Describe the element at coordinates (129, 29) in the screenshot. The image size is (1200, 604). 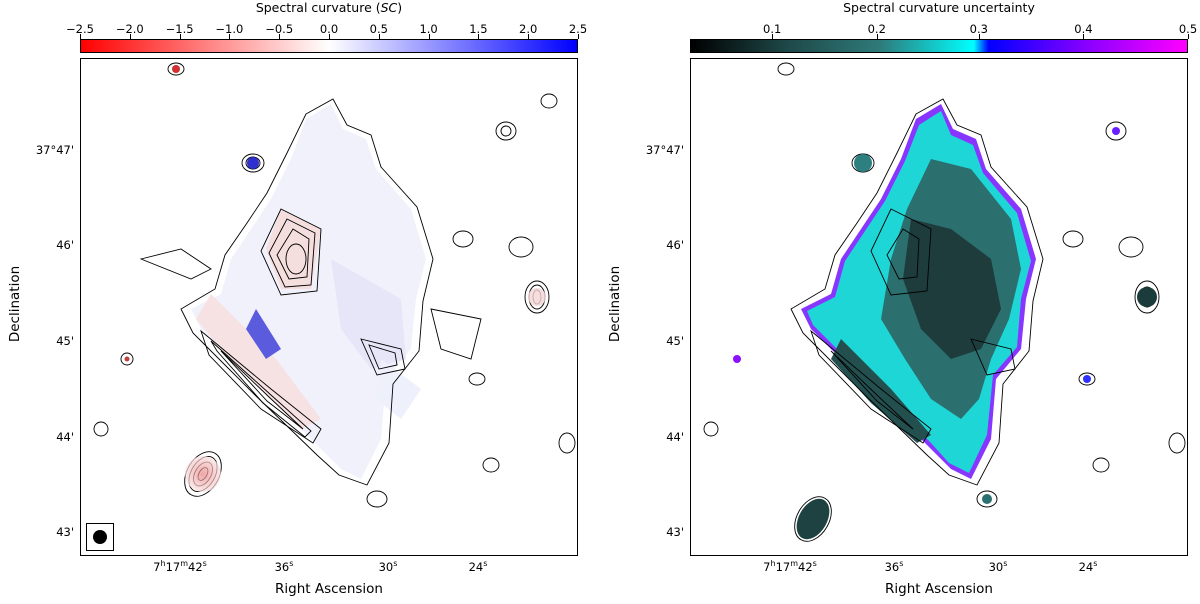
I see `colorbar-tick-label: −2.0` at that location.